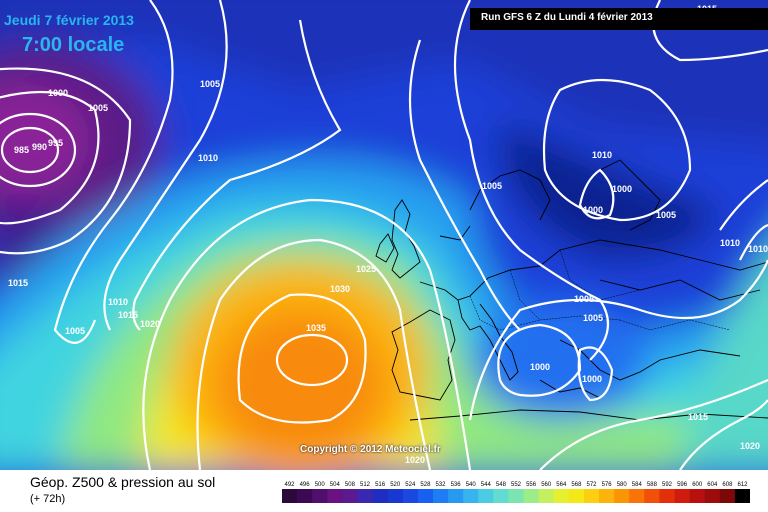 The height and width of the screenshot is (512, 768). What do you see at coordinates (501, 485) in the screenshot?
I see `scale-tick-label: 548` at bounding box center [501, 485].